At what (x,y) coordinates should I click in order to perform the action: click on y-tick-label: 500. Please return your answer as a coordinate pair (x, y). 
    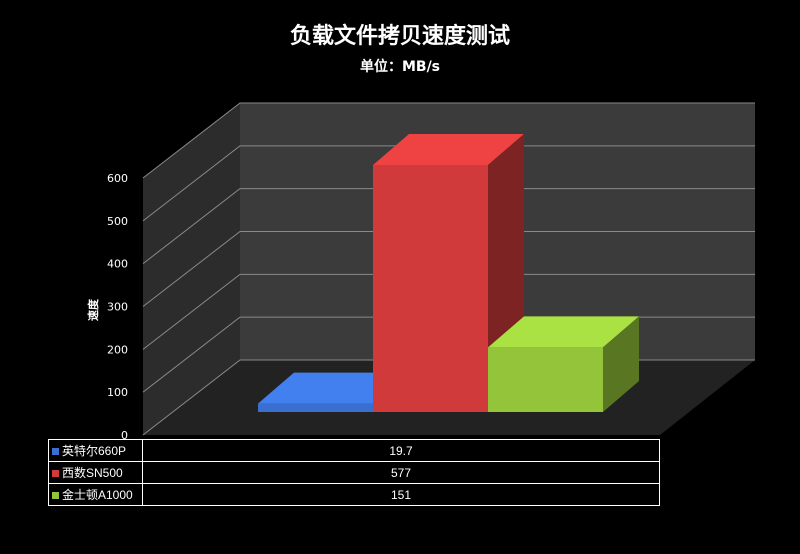
    Looking at the image, I should click on (117, 221).